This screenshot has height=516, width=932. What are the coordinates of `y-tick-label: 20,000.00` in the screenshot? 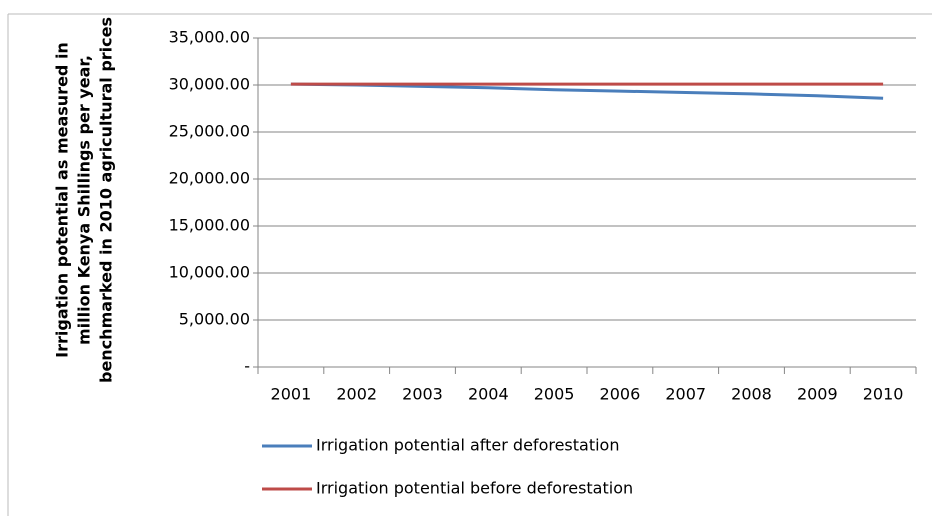 It's located at (209, 178).